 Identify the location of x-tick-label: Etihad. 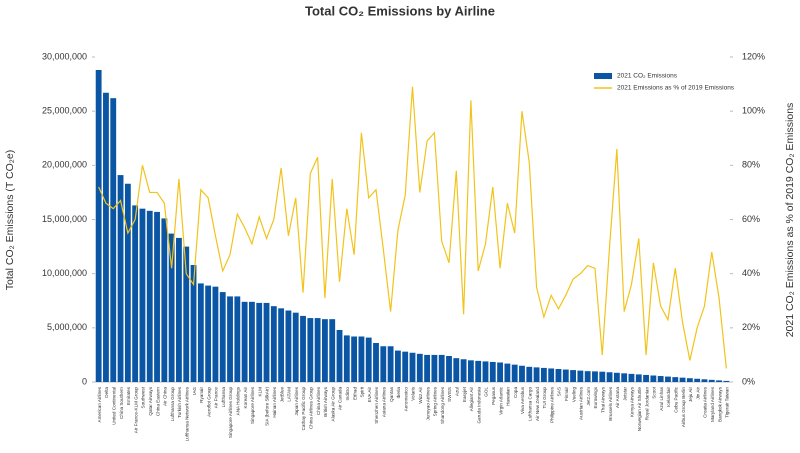
(354, 393).